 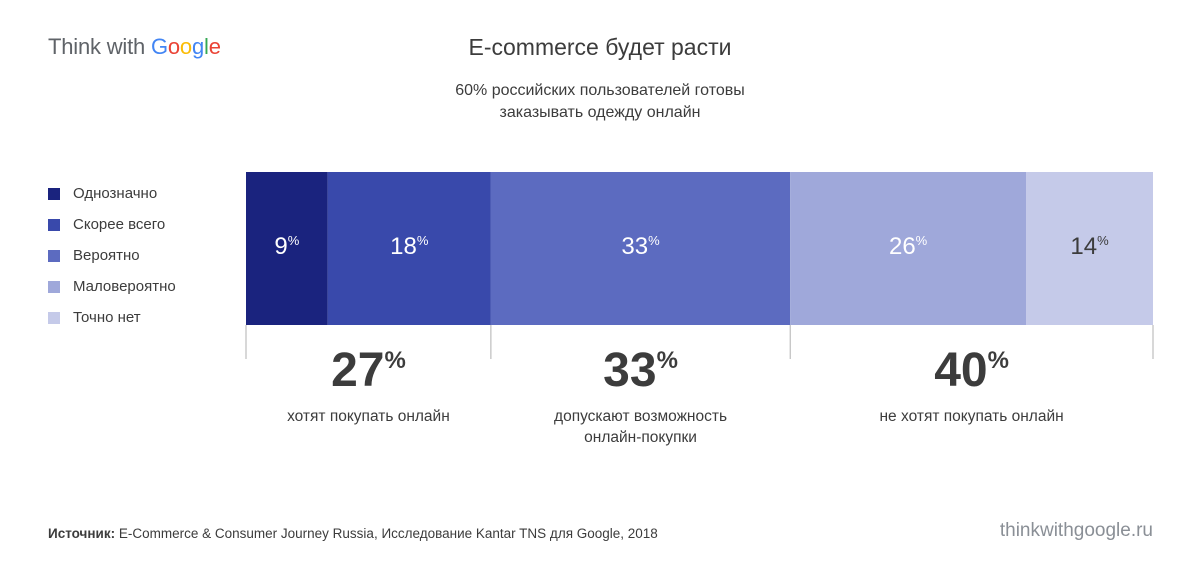 What do you see at coordinates (106, 255) in the screenshot?
I see `legend-label: Вероятно` at bounding box center [106, 255].